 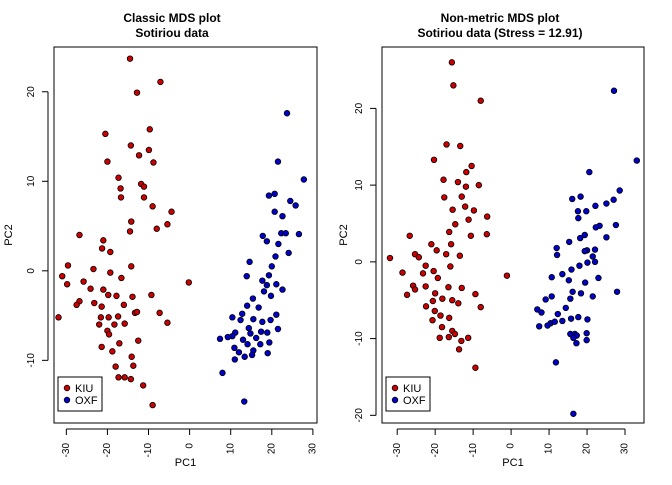 What do you see at coordinates (359, 338) in the screenshot?
I see `y-tick-label: -10` at bounding box center [359, 338].